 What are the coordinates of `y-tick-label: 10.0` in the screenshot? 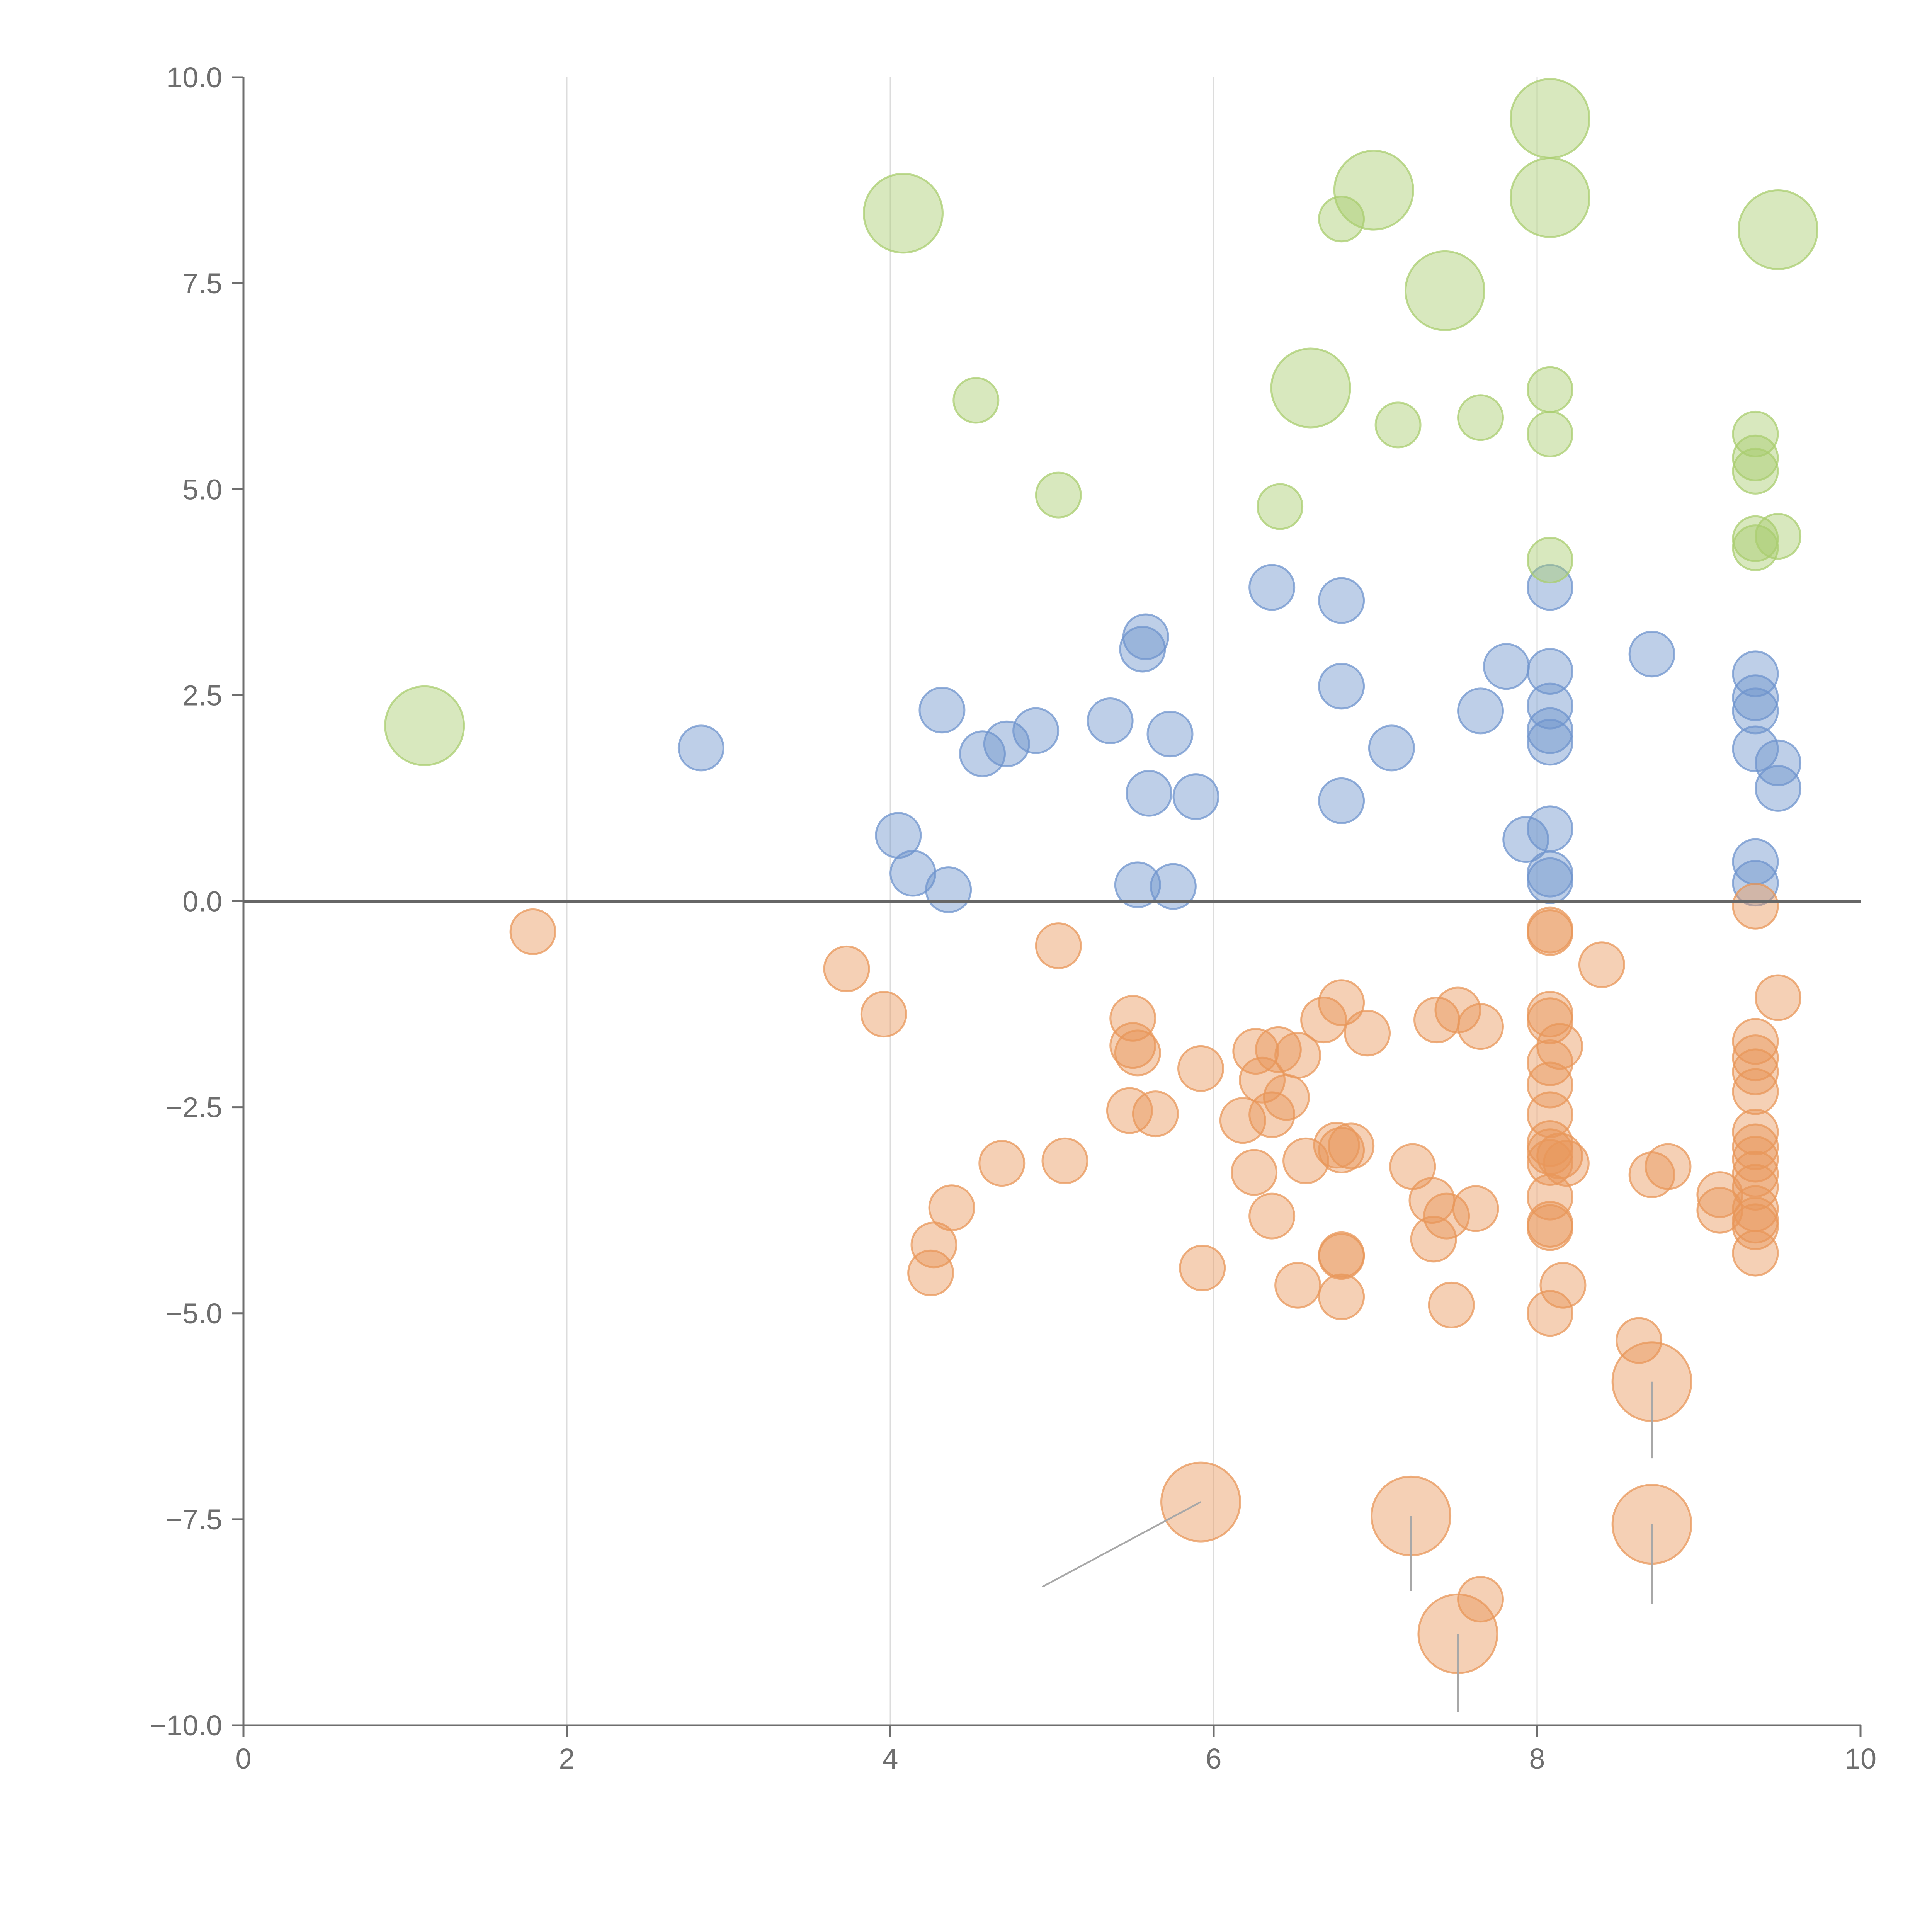 It's located at (194, 78).